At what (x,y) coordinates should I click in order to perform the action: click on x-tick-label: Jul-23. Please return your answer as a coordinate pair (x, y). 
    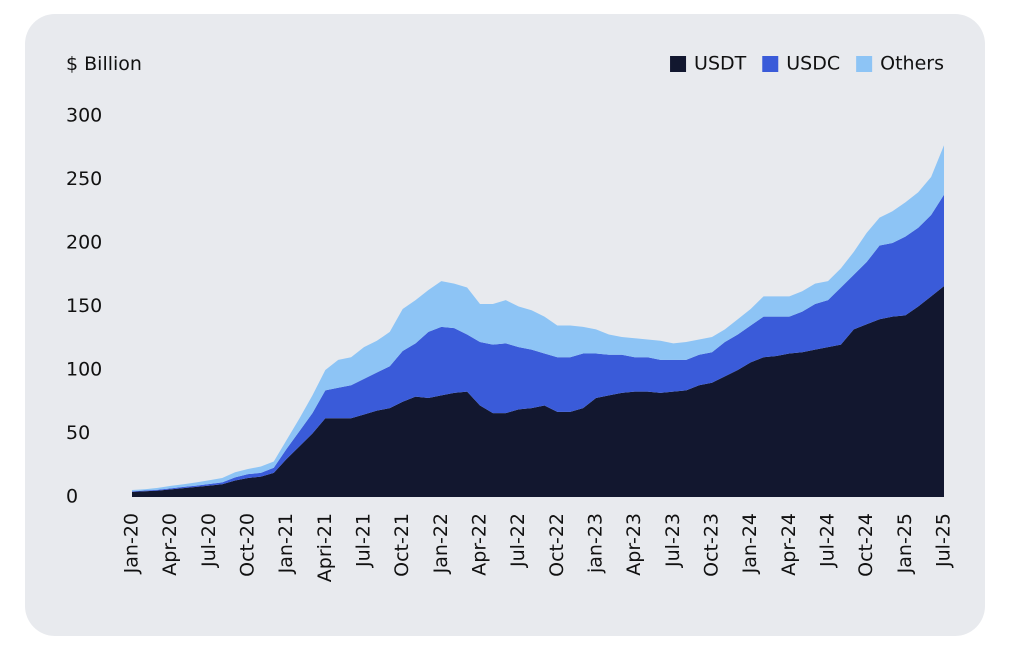
    Looking at the image, I should click on (673, 540).